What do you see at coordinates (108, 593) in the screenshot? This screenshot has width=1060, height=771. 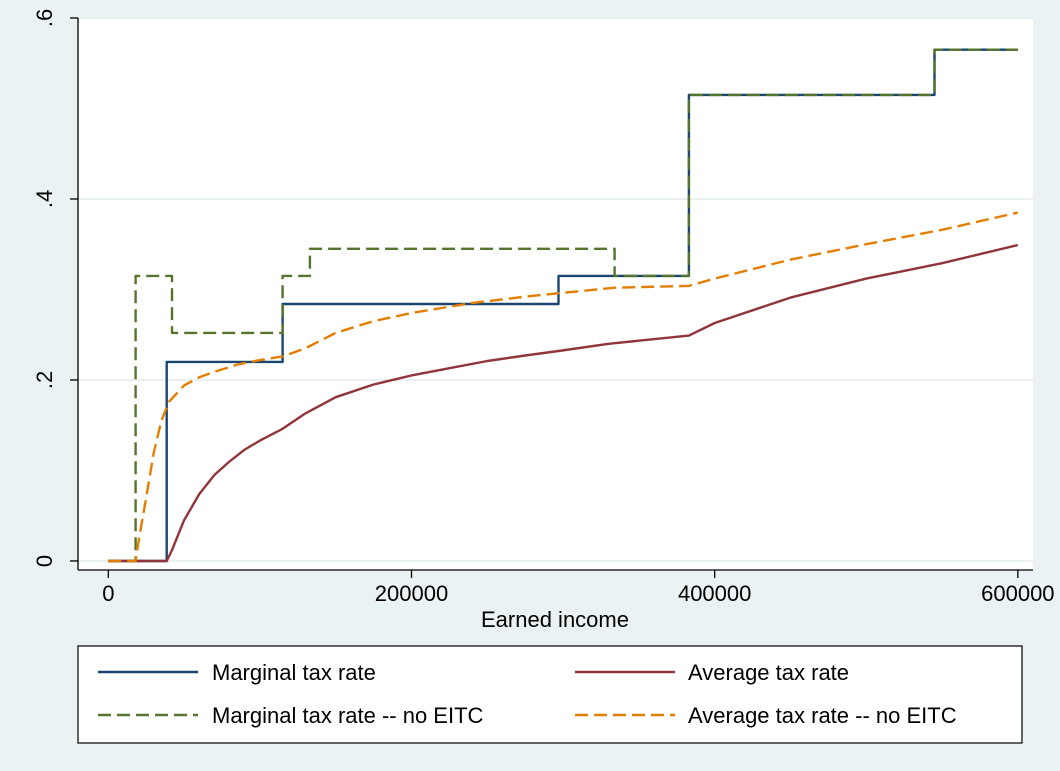 I see `x-tick-label: 0` at bounding box center [108, 593].